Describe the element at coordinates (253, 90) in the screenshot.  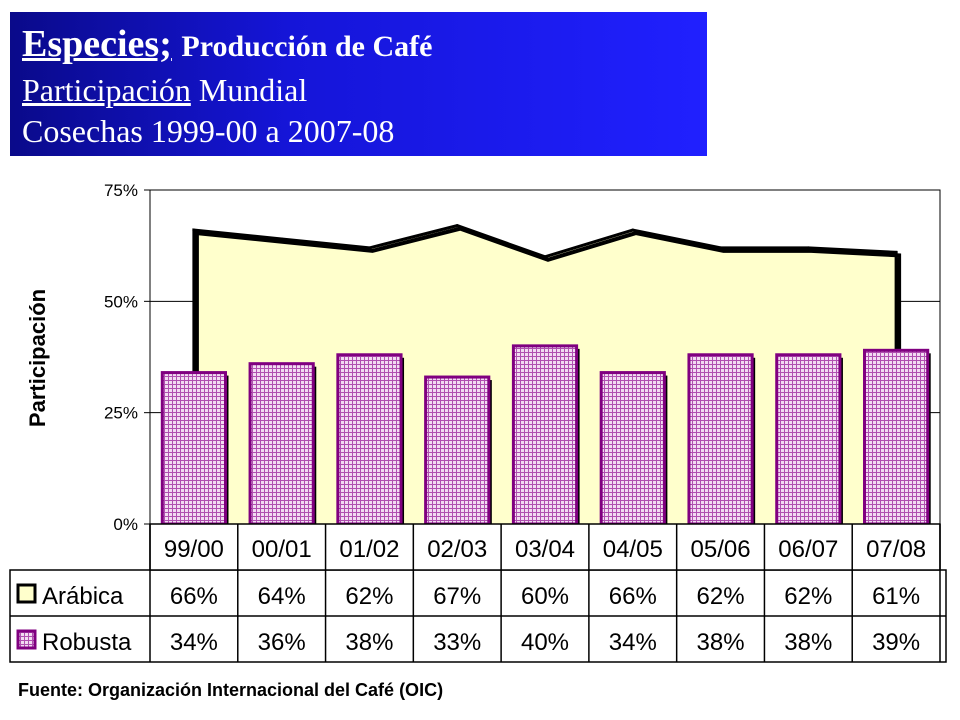
I see `title-mundial: Mundial` at that location.